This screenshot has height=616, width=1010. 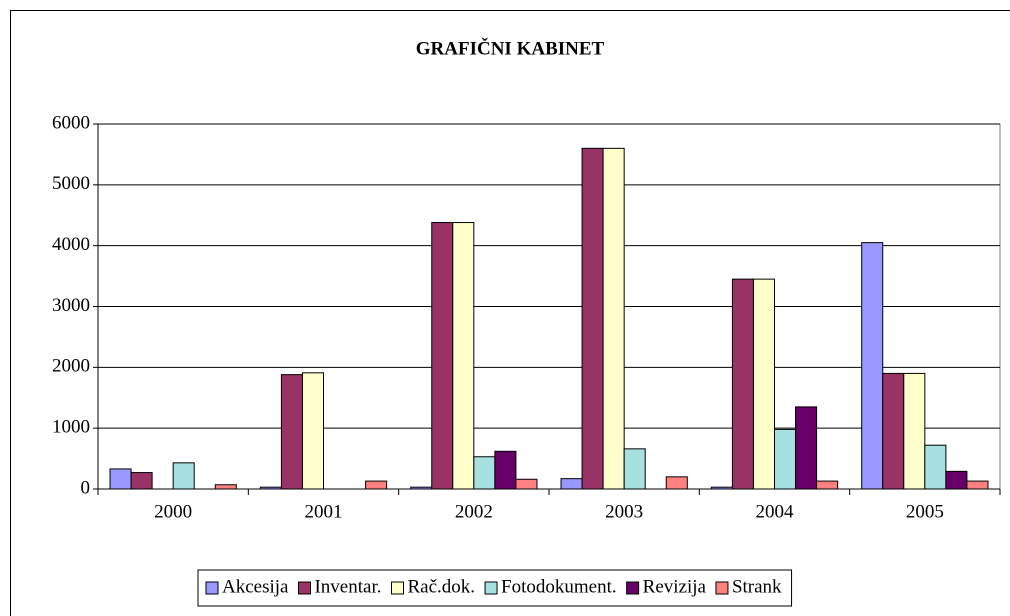 I want to click on legend-label: Akcesija, so click(x=255, y=586).